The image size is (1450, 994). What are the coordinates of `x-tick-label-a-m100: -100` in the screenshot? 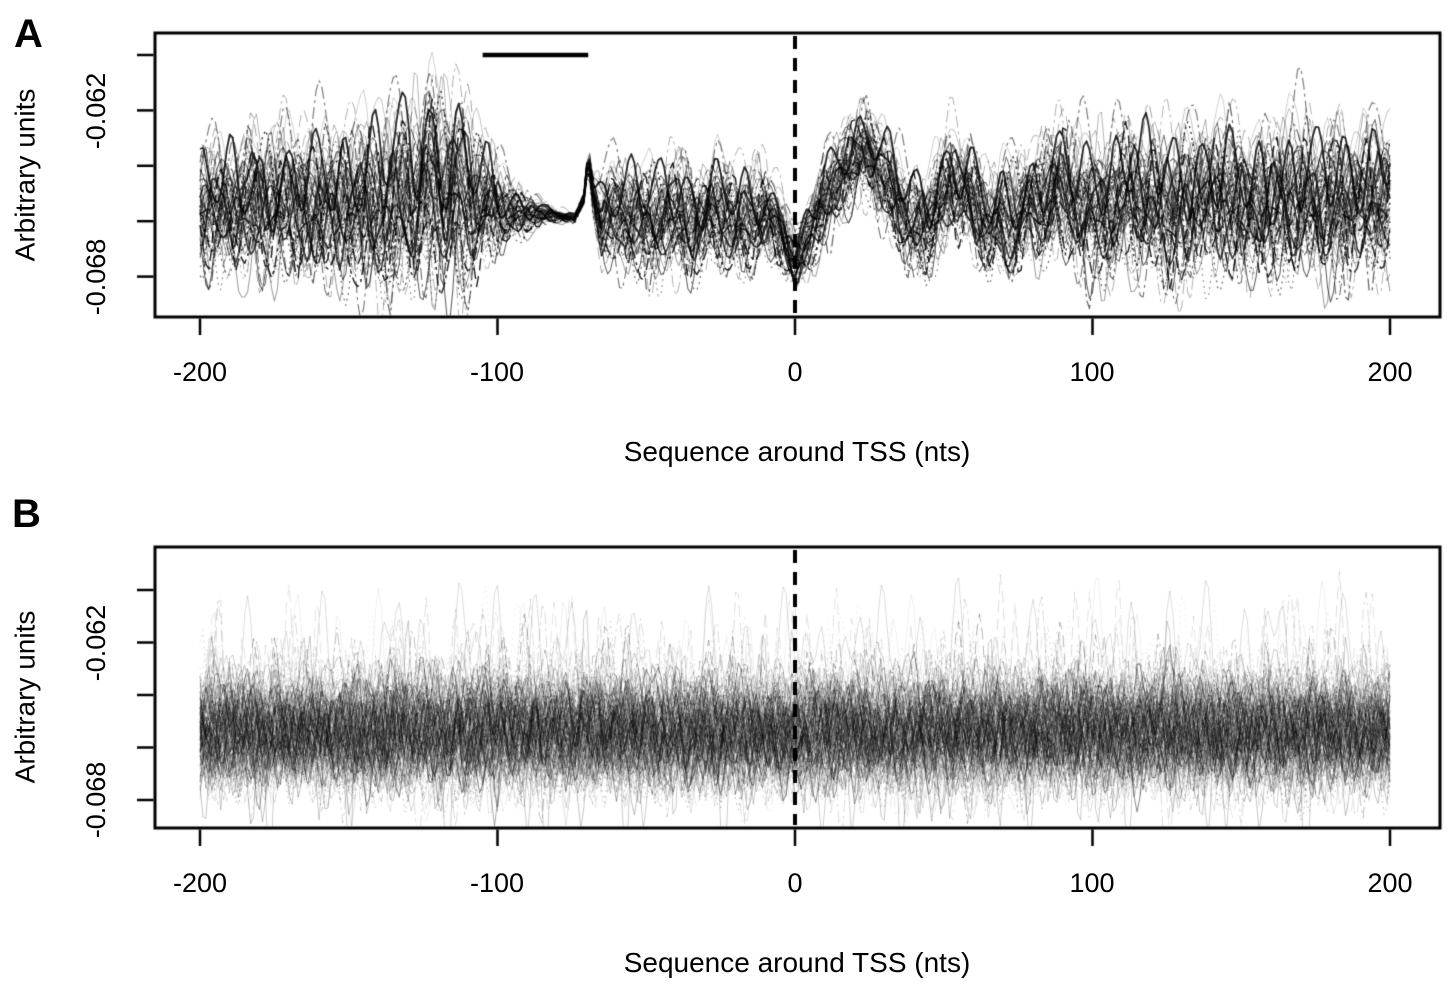 It's located at (497, 372).